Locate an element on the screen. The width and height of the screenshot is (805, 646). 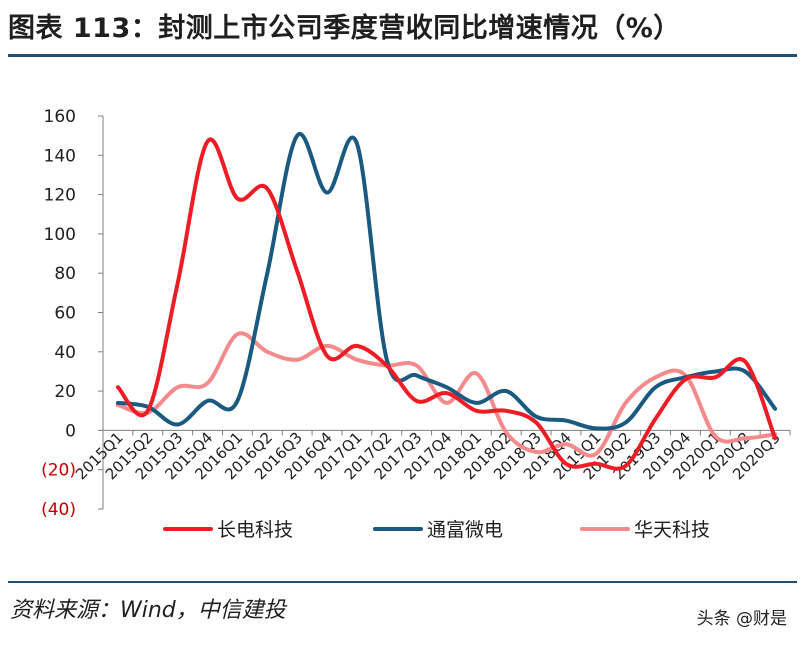
title-rule is located at coordinates (402, 55).